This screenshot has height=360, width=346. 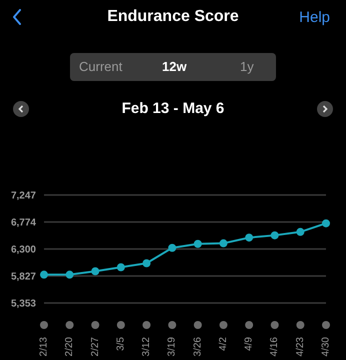 I want to click on y-tick-label: 6,300, so click(x=23, y=250).